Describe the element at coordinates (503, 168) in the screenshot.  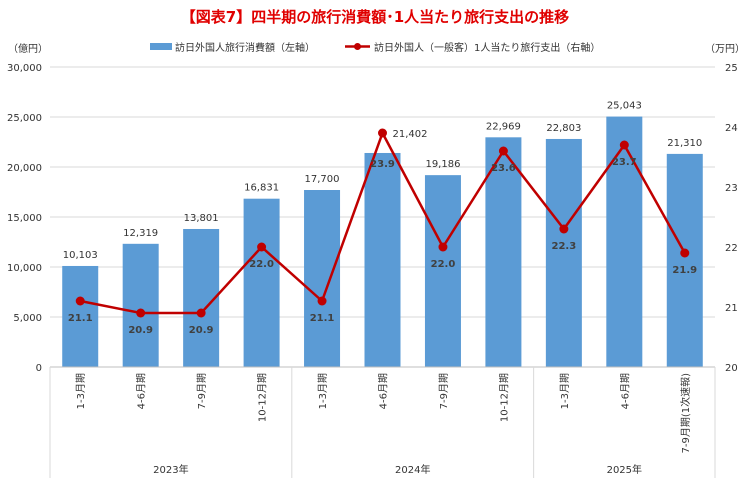
I see `line-value-label: 23.6` at that location.